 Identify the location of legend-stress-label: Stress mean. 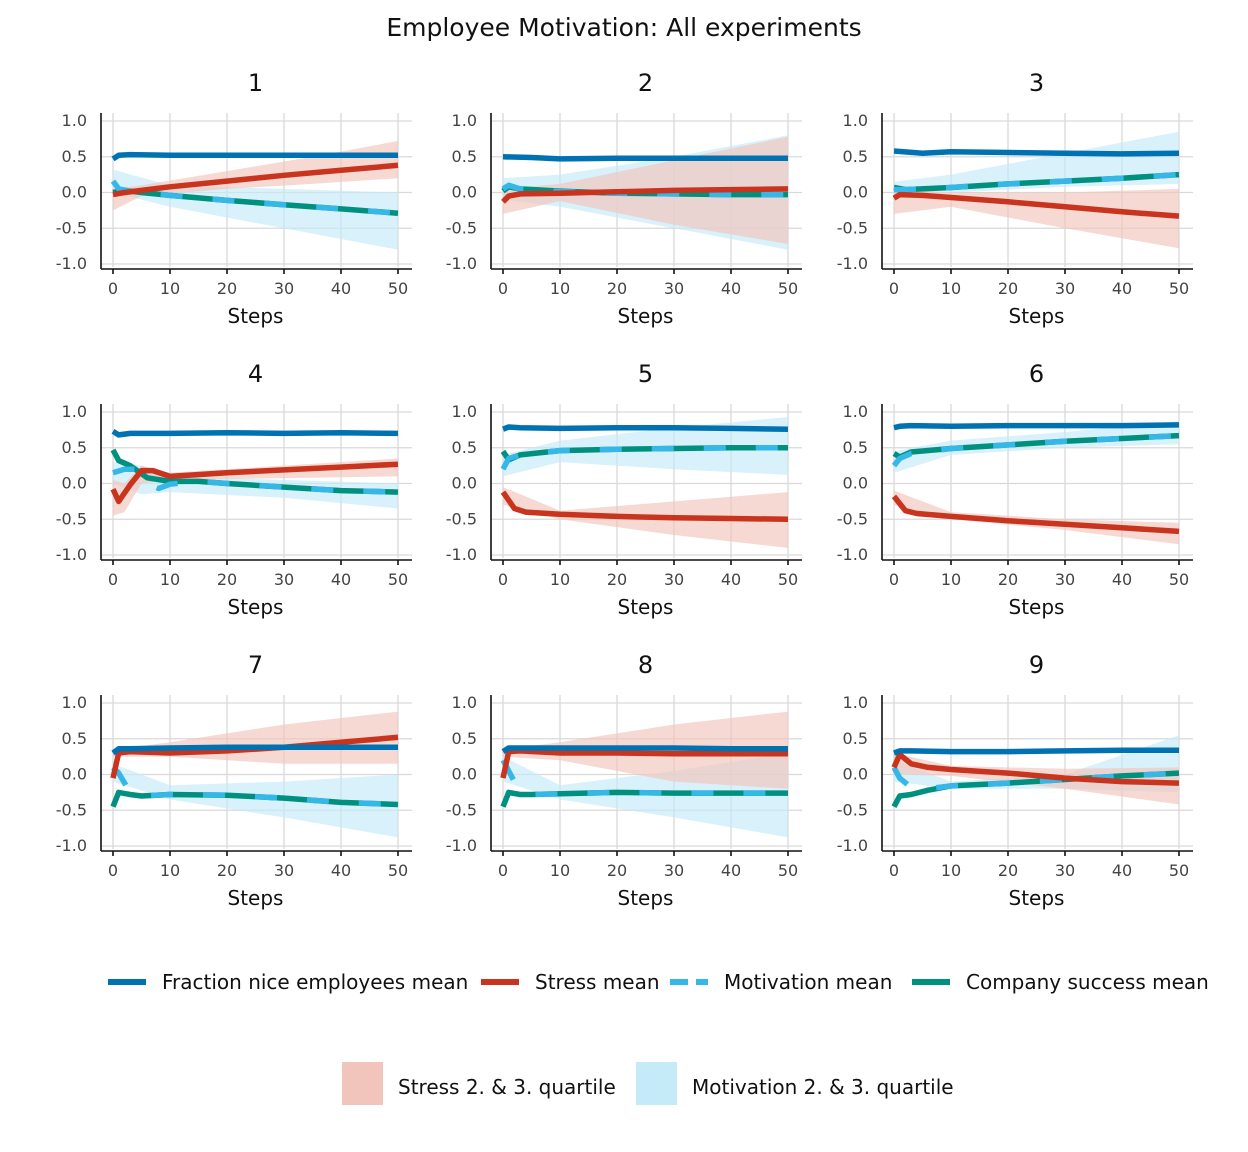
(597, 982).